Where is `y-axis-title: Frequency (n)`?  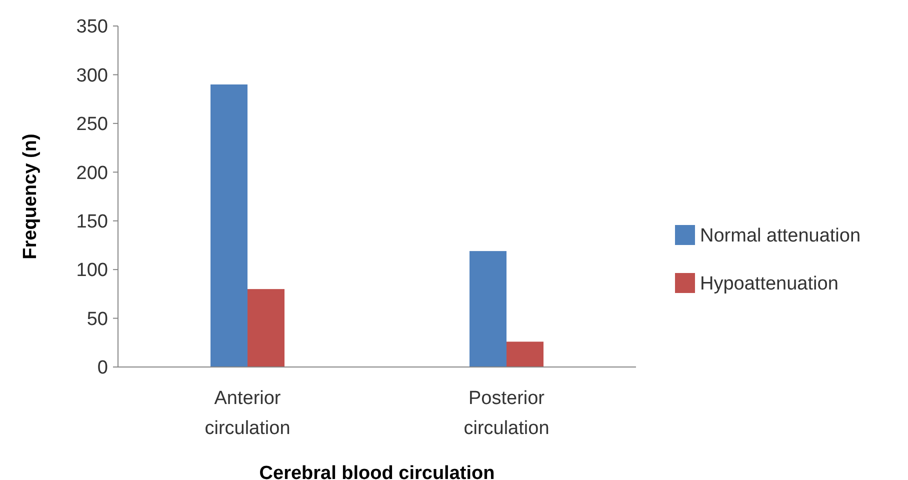
y-axis-title: Frequency (n) is located at coordinates (30, 197).